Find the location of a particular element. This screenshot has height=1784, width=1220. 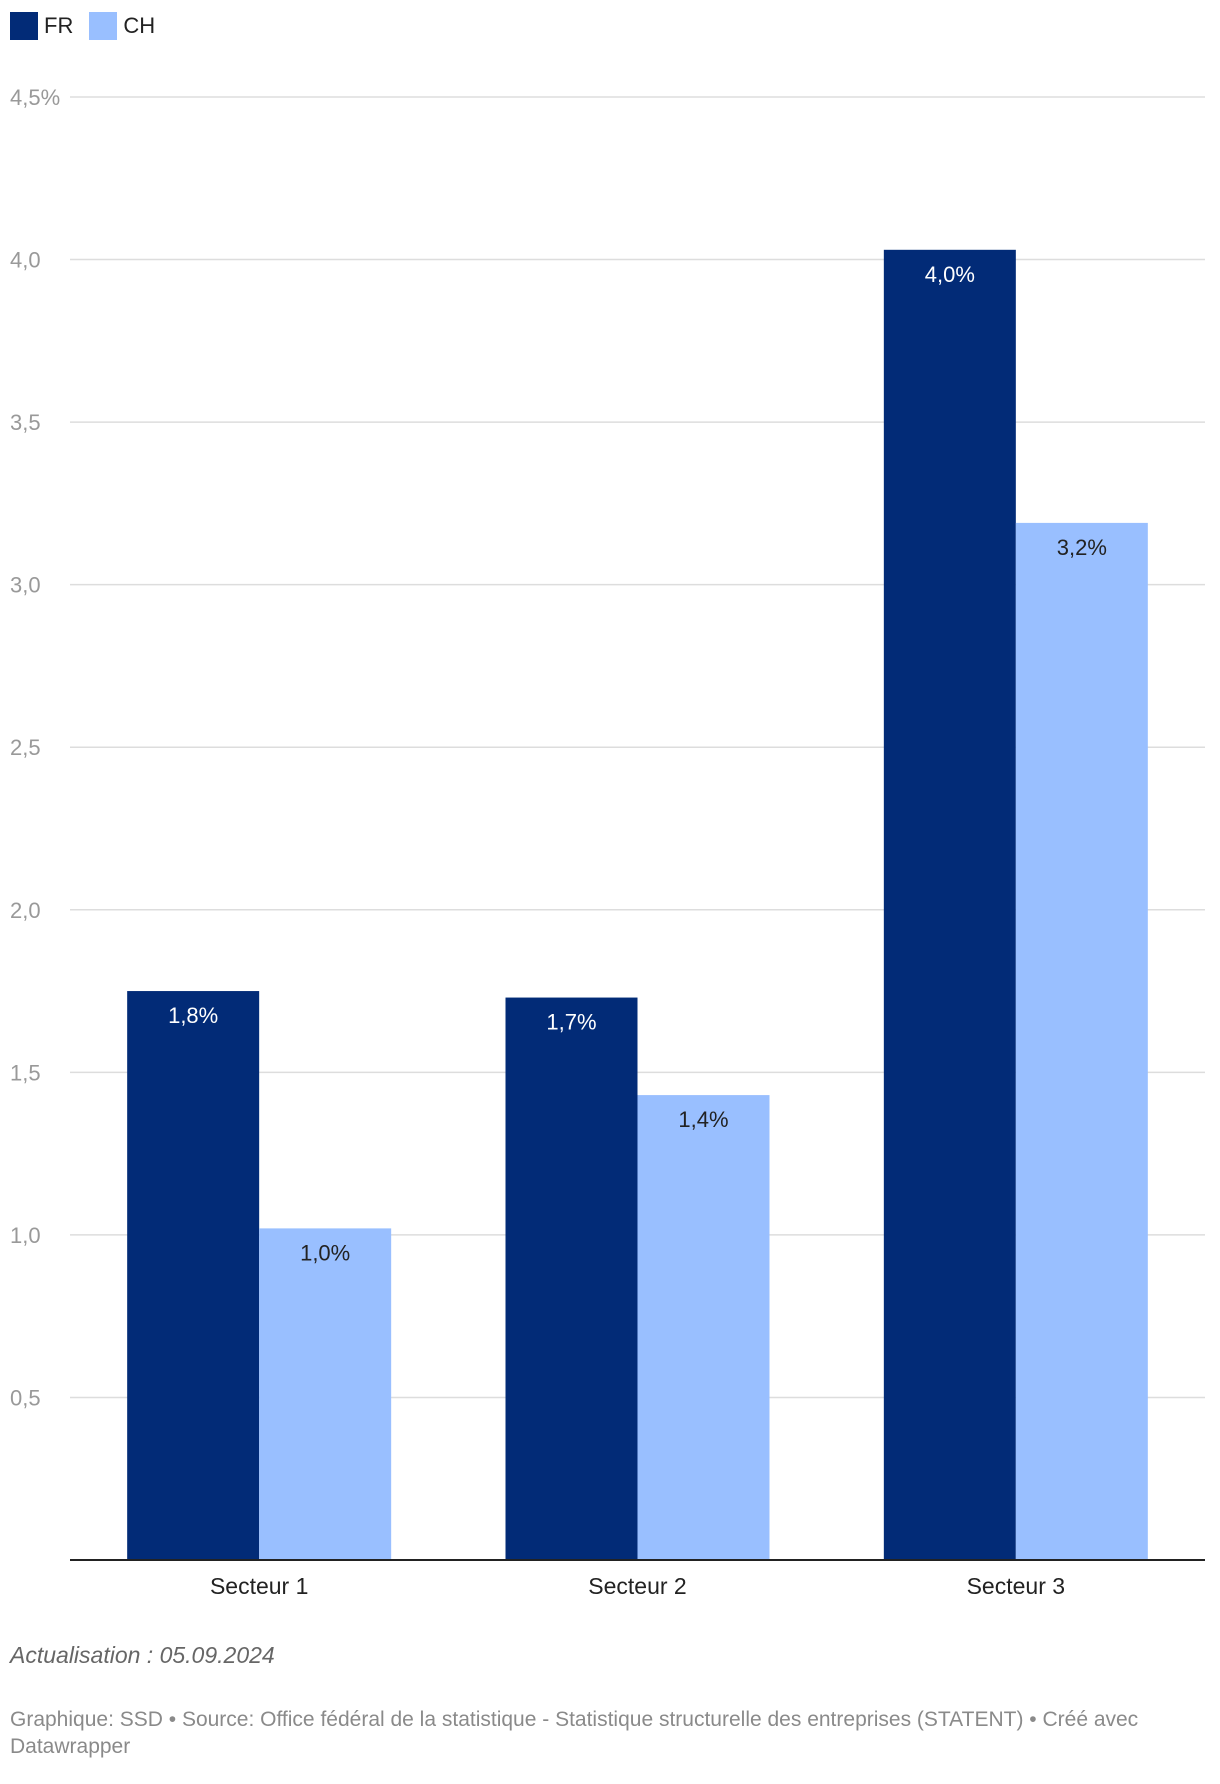

y-tick-label: 1,0 is located at coordinates (25, 1235).